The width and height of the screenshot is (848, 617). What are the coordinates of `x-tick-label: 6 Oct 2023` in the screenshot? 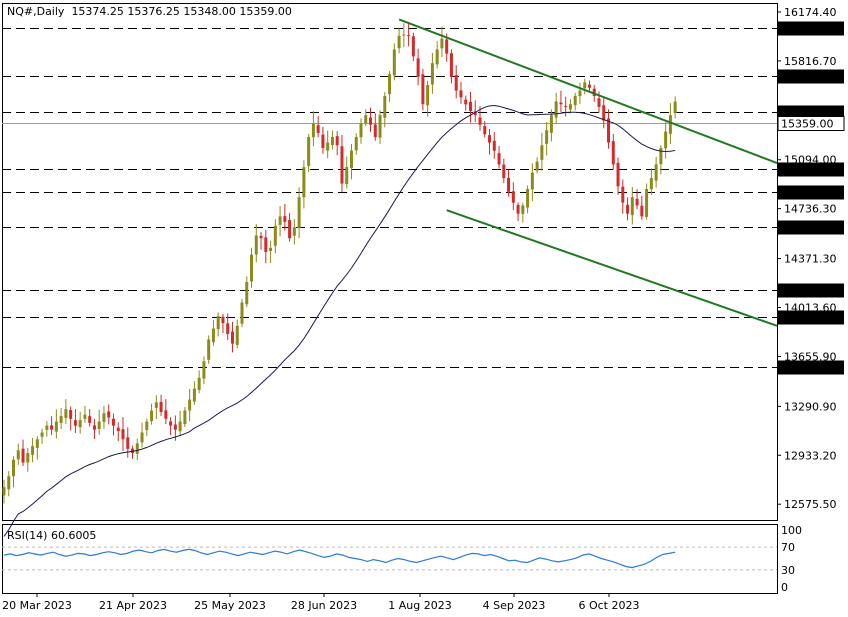 It's located at (608, 605).